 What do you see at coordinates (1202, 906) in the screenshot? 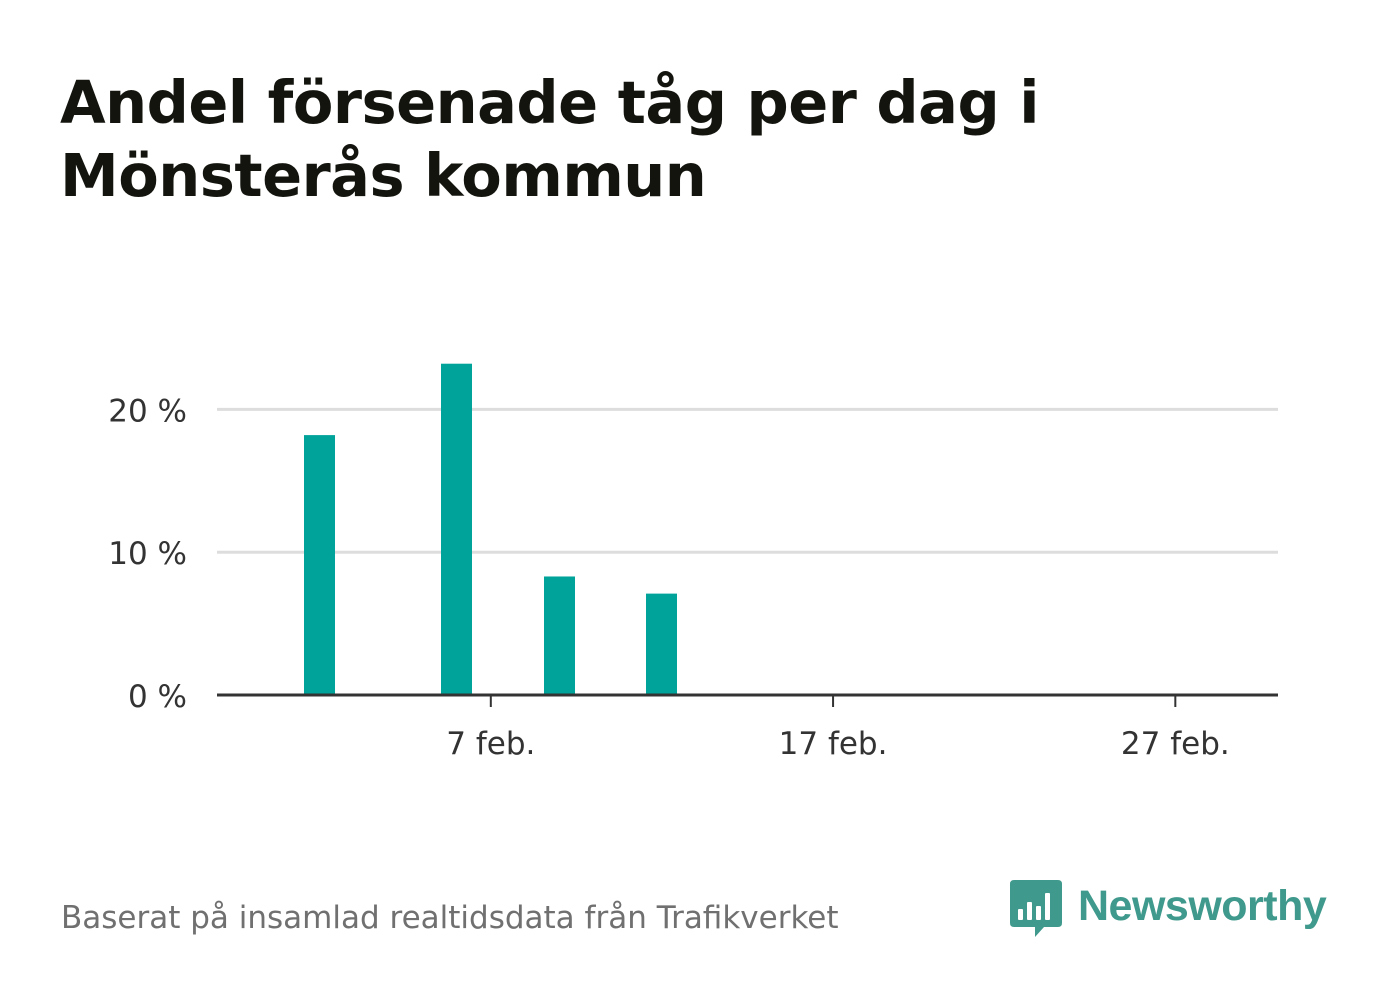
I see `brand-name: Newsworthy` at bounding box center [1202, 906].